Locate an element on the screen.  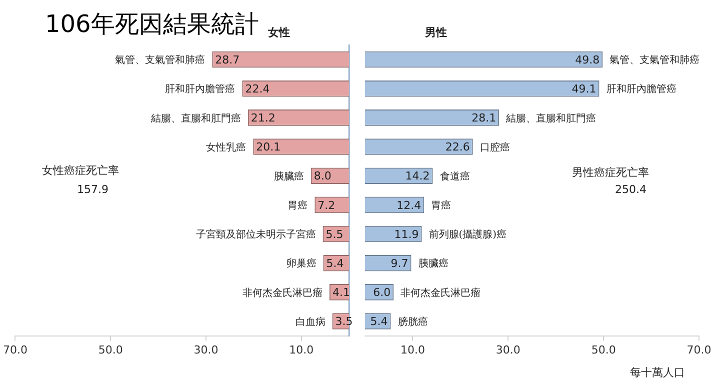
category-label: 膀胱癌 is located at coordinates (413, 322).